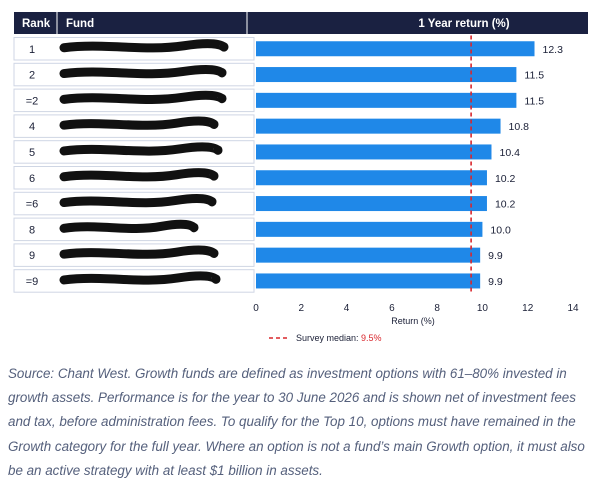 This screenshot has width=602, height=483. I want to click on bar-value-label: 10.0, so click(500, 230).